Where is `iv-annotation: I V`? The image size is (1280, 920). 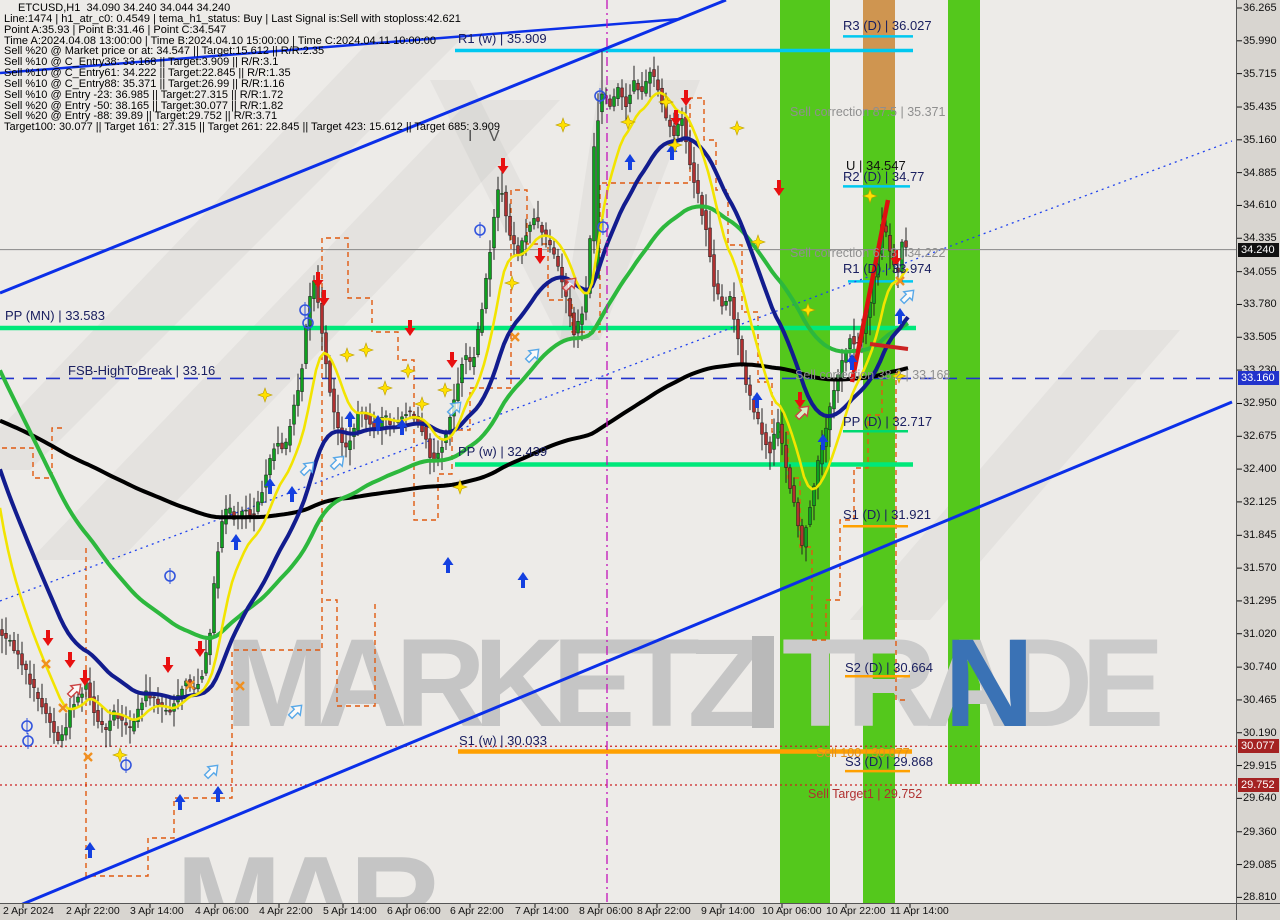
iv-annotation: I V is located at coordinates (487, 136).